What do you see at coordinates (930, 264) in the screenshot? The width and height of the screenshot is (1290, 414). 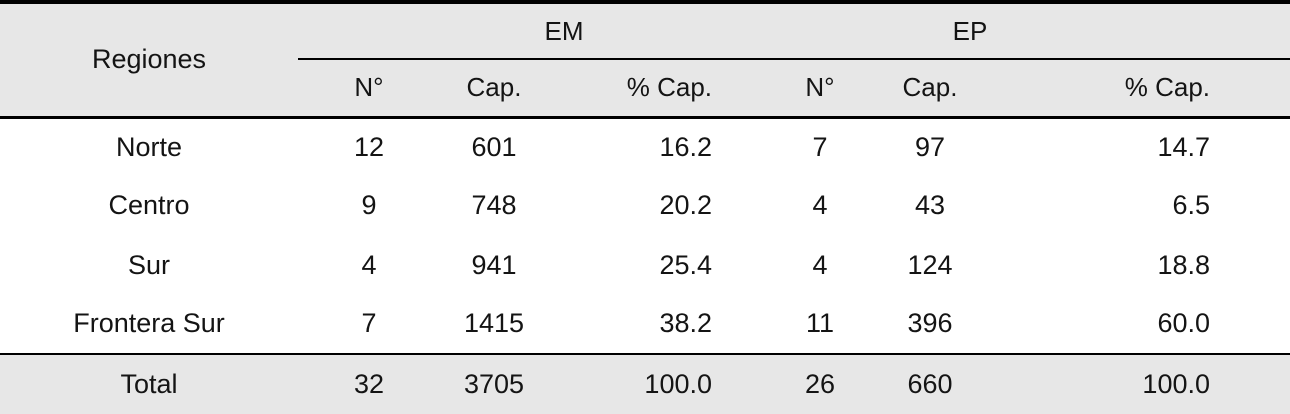 I see `ep-cap-value: 124` at bounding box center [930, 264].